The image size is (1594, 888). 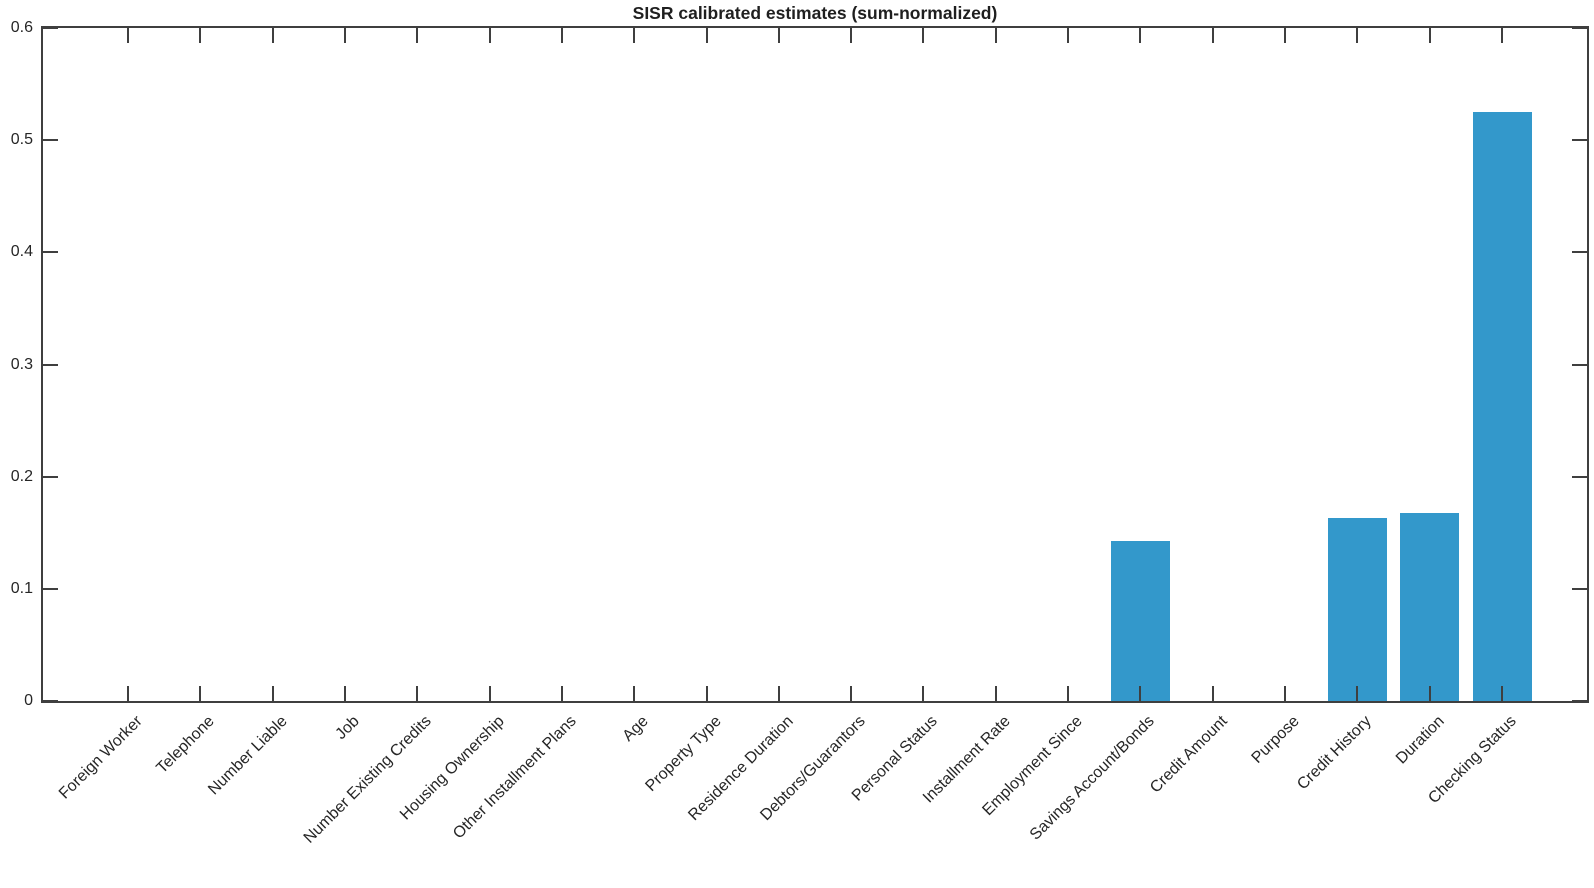 I want to click on bar-savings-account-bonds, so click(x=1140, y=621).